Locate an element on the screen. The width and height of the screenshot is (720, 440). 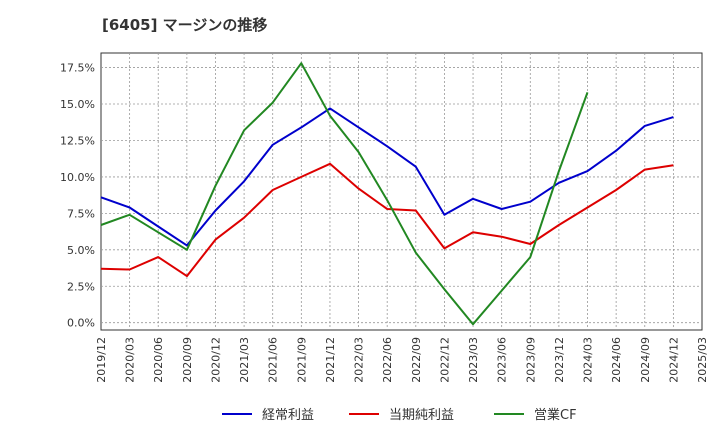
x-tick-label: 2024/06 is located at coordinates (616, 360).